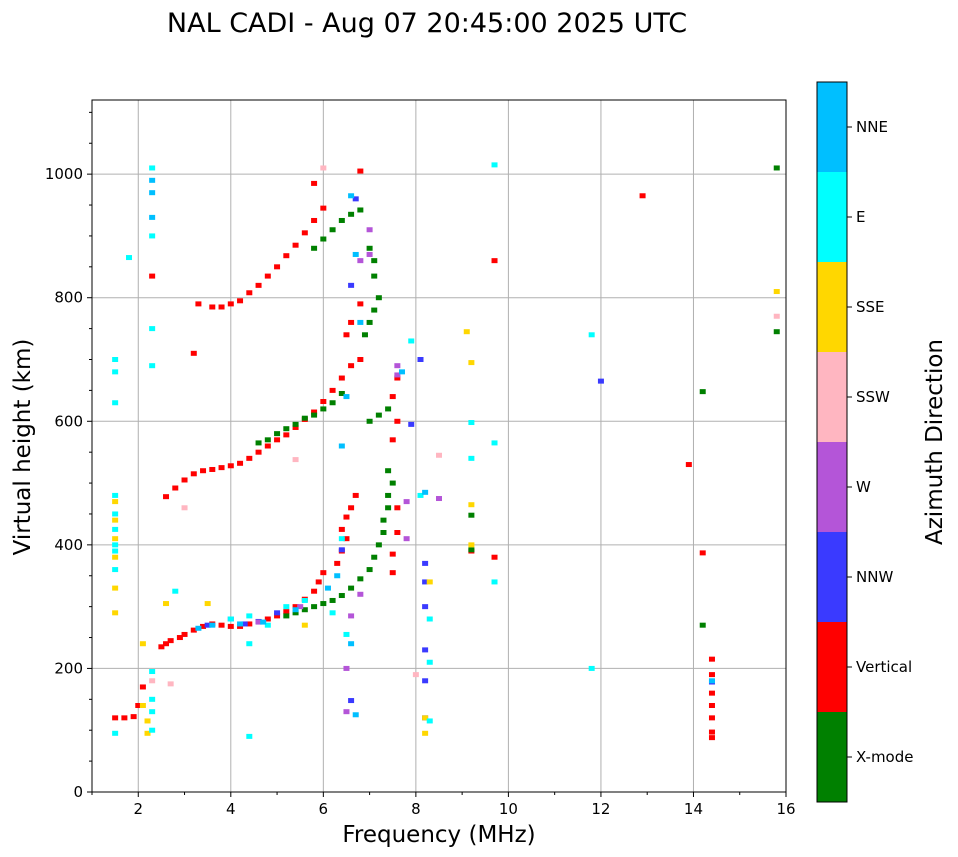 This screenshot has height=857, width=958. Describe the element at coordinates (427, 23) in the screenshot. I see `chart-title: NAL CADI - Aug 07 20:45:00 2025 UTC` at that location.